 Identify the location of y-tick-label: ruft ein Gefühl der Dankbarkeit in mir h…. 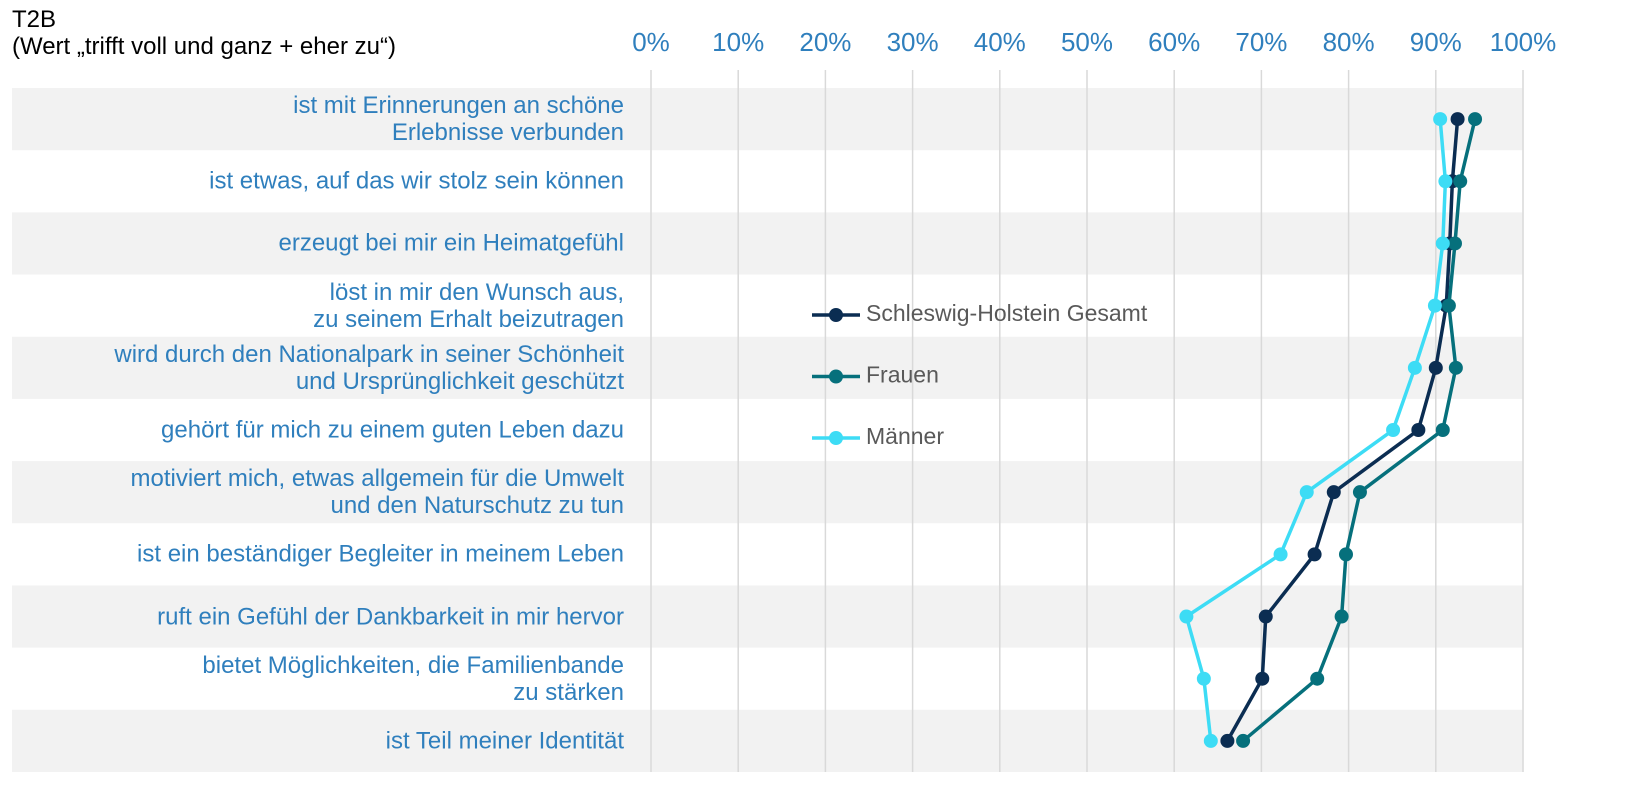
(390, 617).